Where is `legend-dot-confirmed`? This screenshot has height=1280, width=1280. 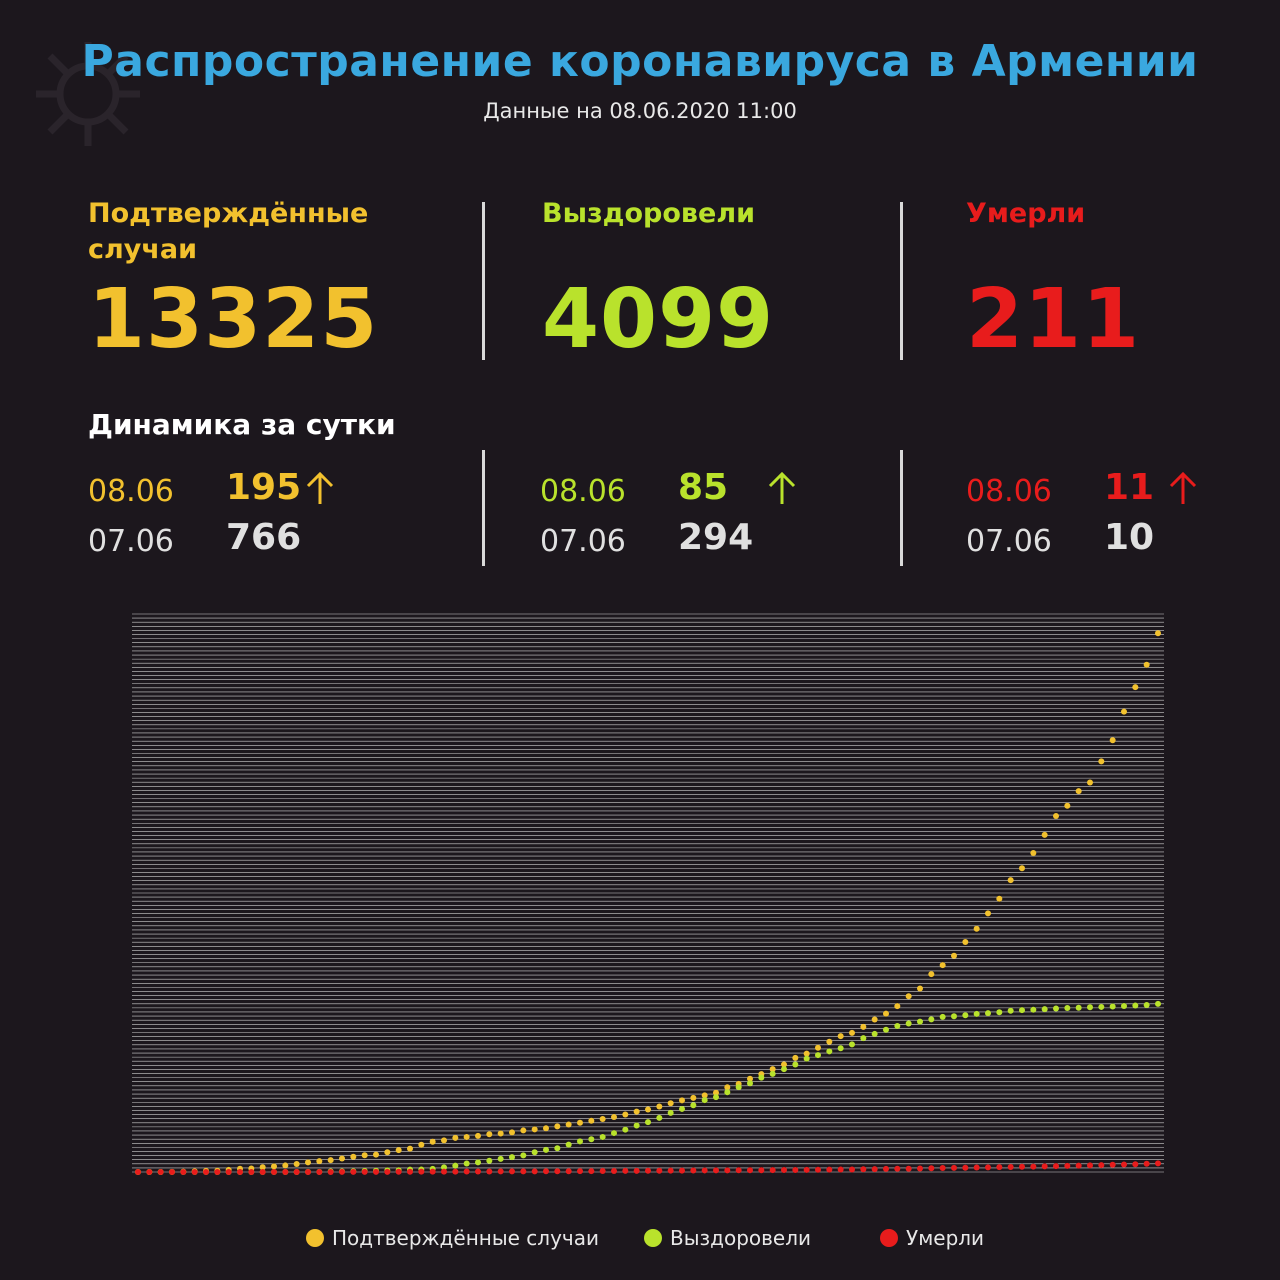
legend-dot-confirmed is located at coordinates (315, 1238).